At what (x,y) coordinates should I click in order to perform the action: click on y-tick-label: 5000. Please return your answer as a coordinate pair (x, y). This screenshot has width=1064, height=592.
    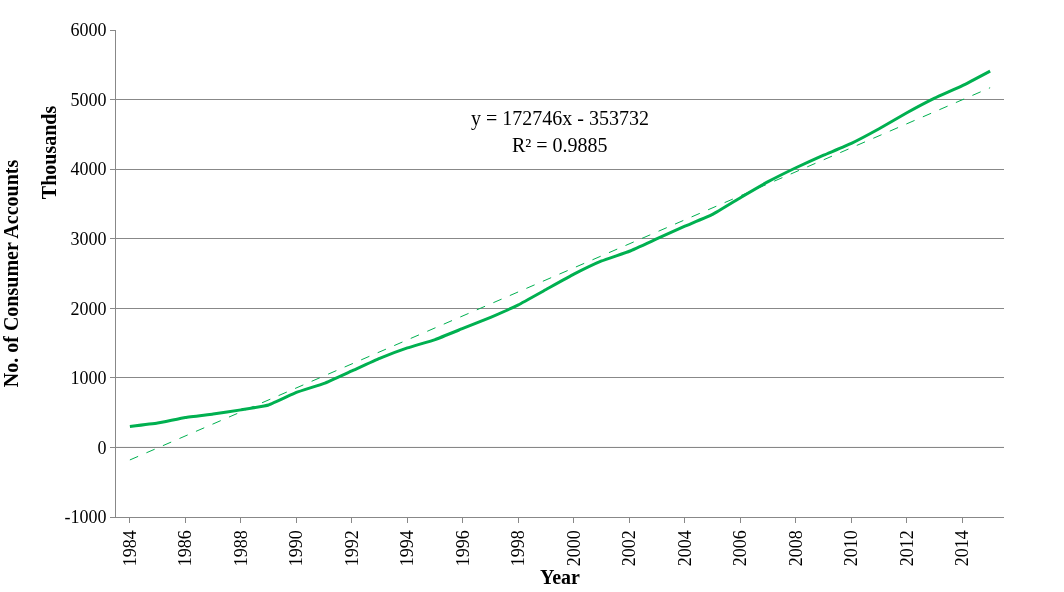
    Looking at the image, I should click on (88, 99).